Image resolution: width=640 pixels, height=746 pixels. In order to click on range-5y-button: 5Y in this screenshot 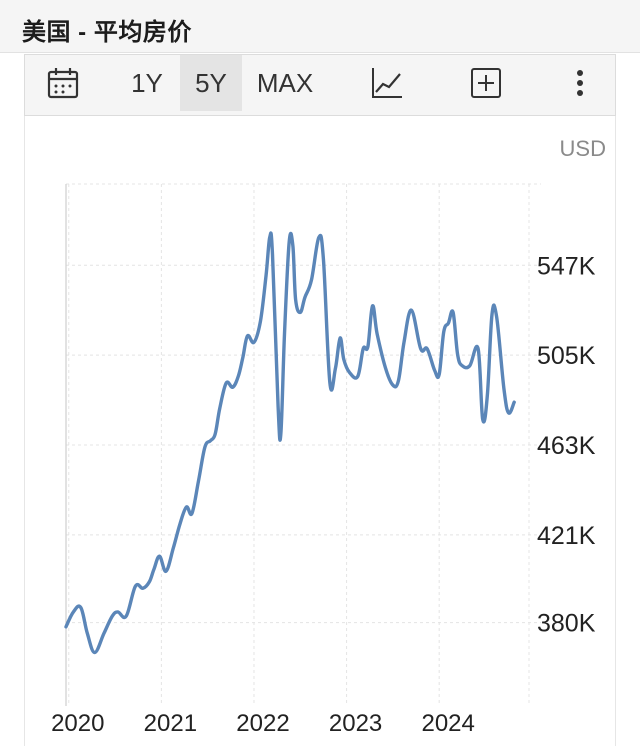, I will do `click(211, 83)`.